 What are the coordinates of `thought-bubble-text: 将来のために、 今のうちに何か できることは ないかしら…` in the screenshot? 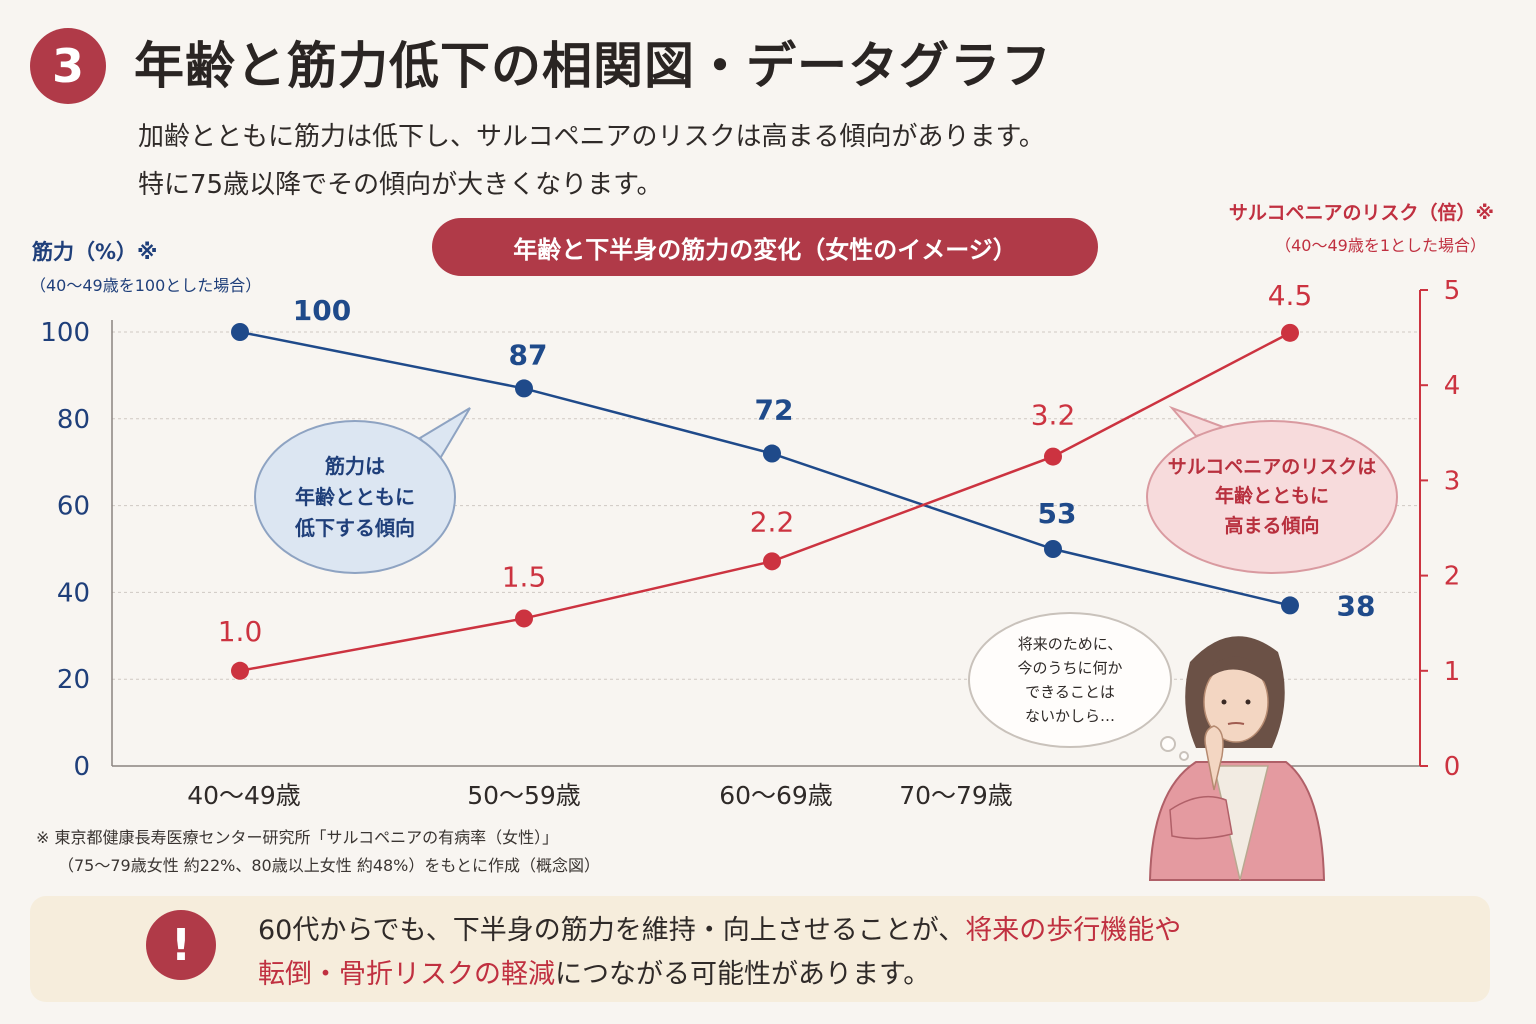 It's located at (1070, 680).